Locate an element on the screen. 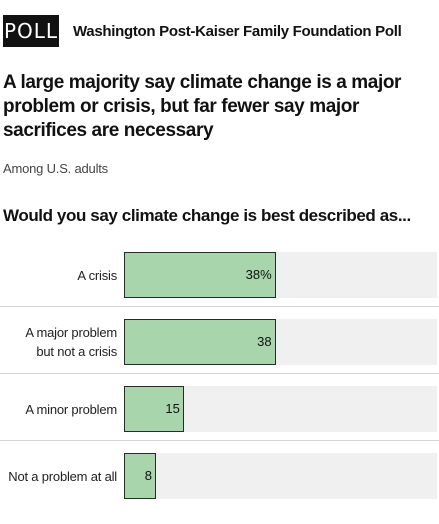  bar-row: Not a problem at all 8 is located at coordinates (219, 478).